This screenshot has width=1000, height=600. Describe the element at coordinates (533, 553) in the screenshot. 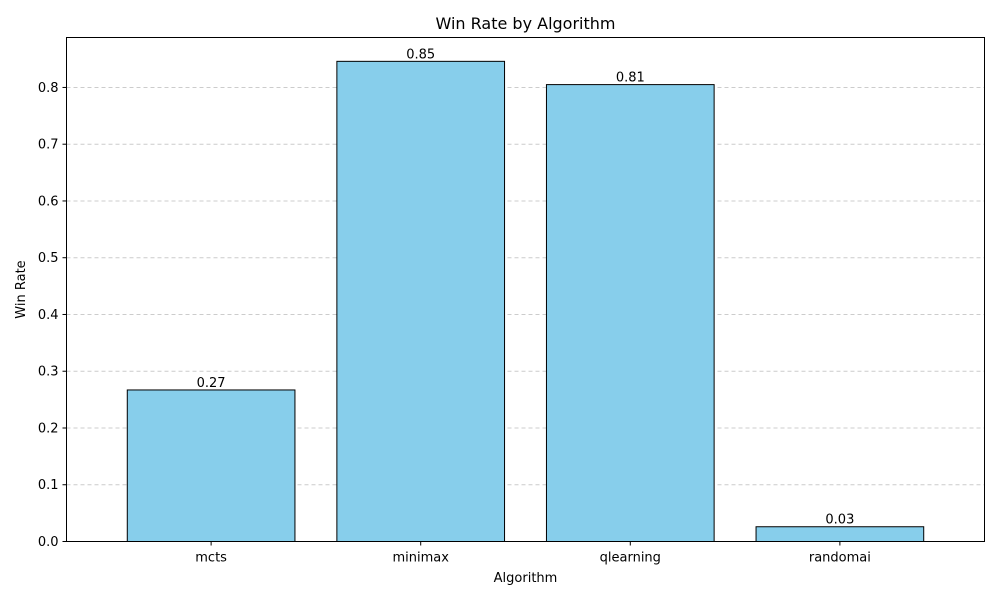

I see `x-axis: mcts minimax qlearning randomai` at that location.